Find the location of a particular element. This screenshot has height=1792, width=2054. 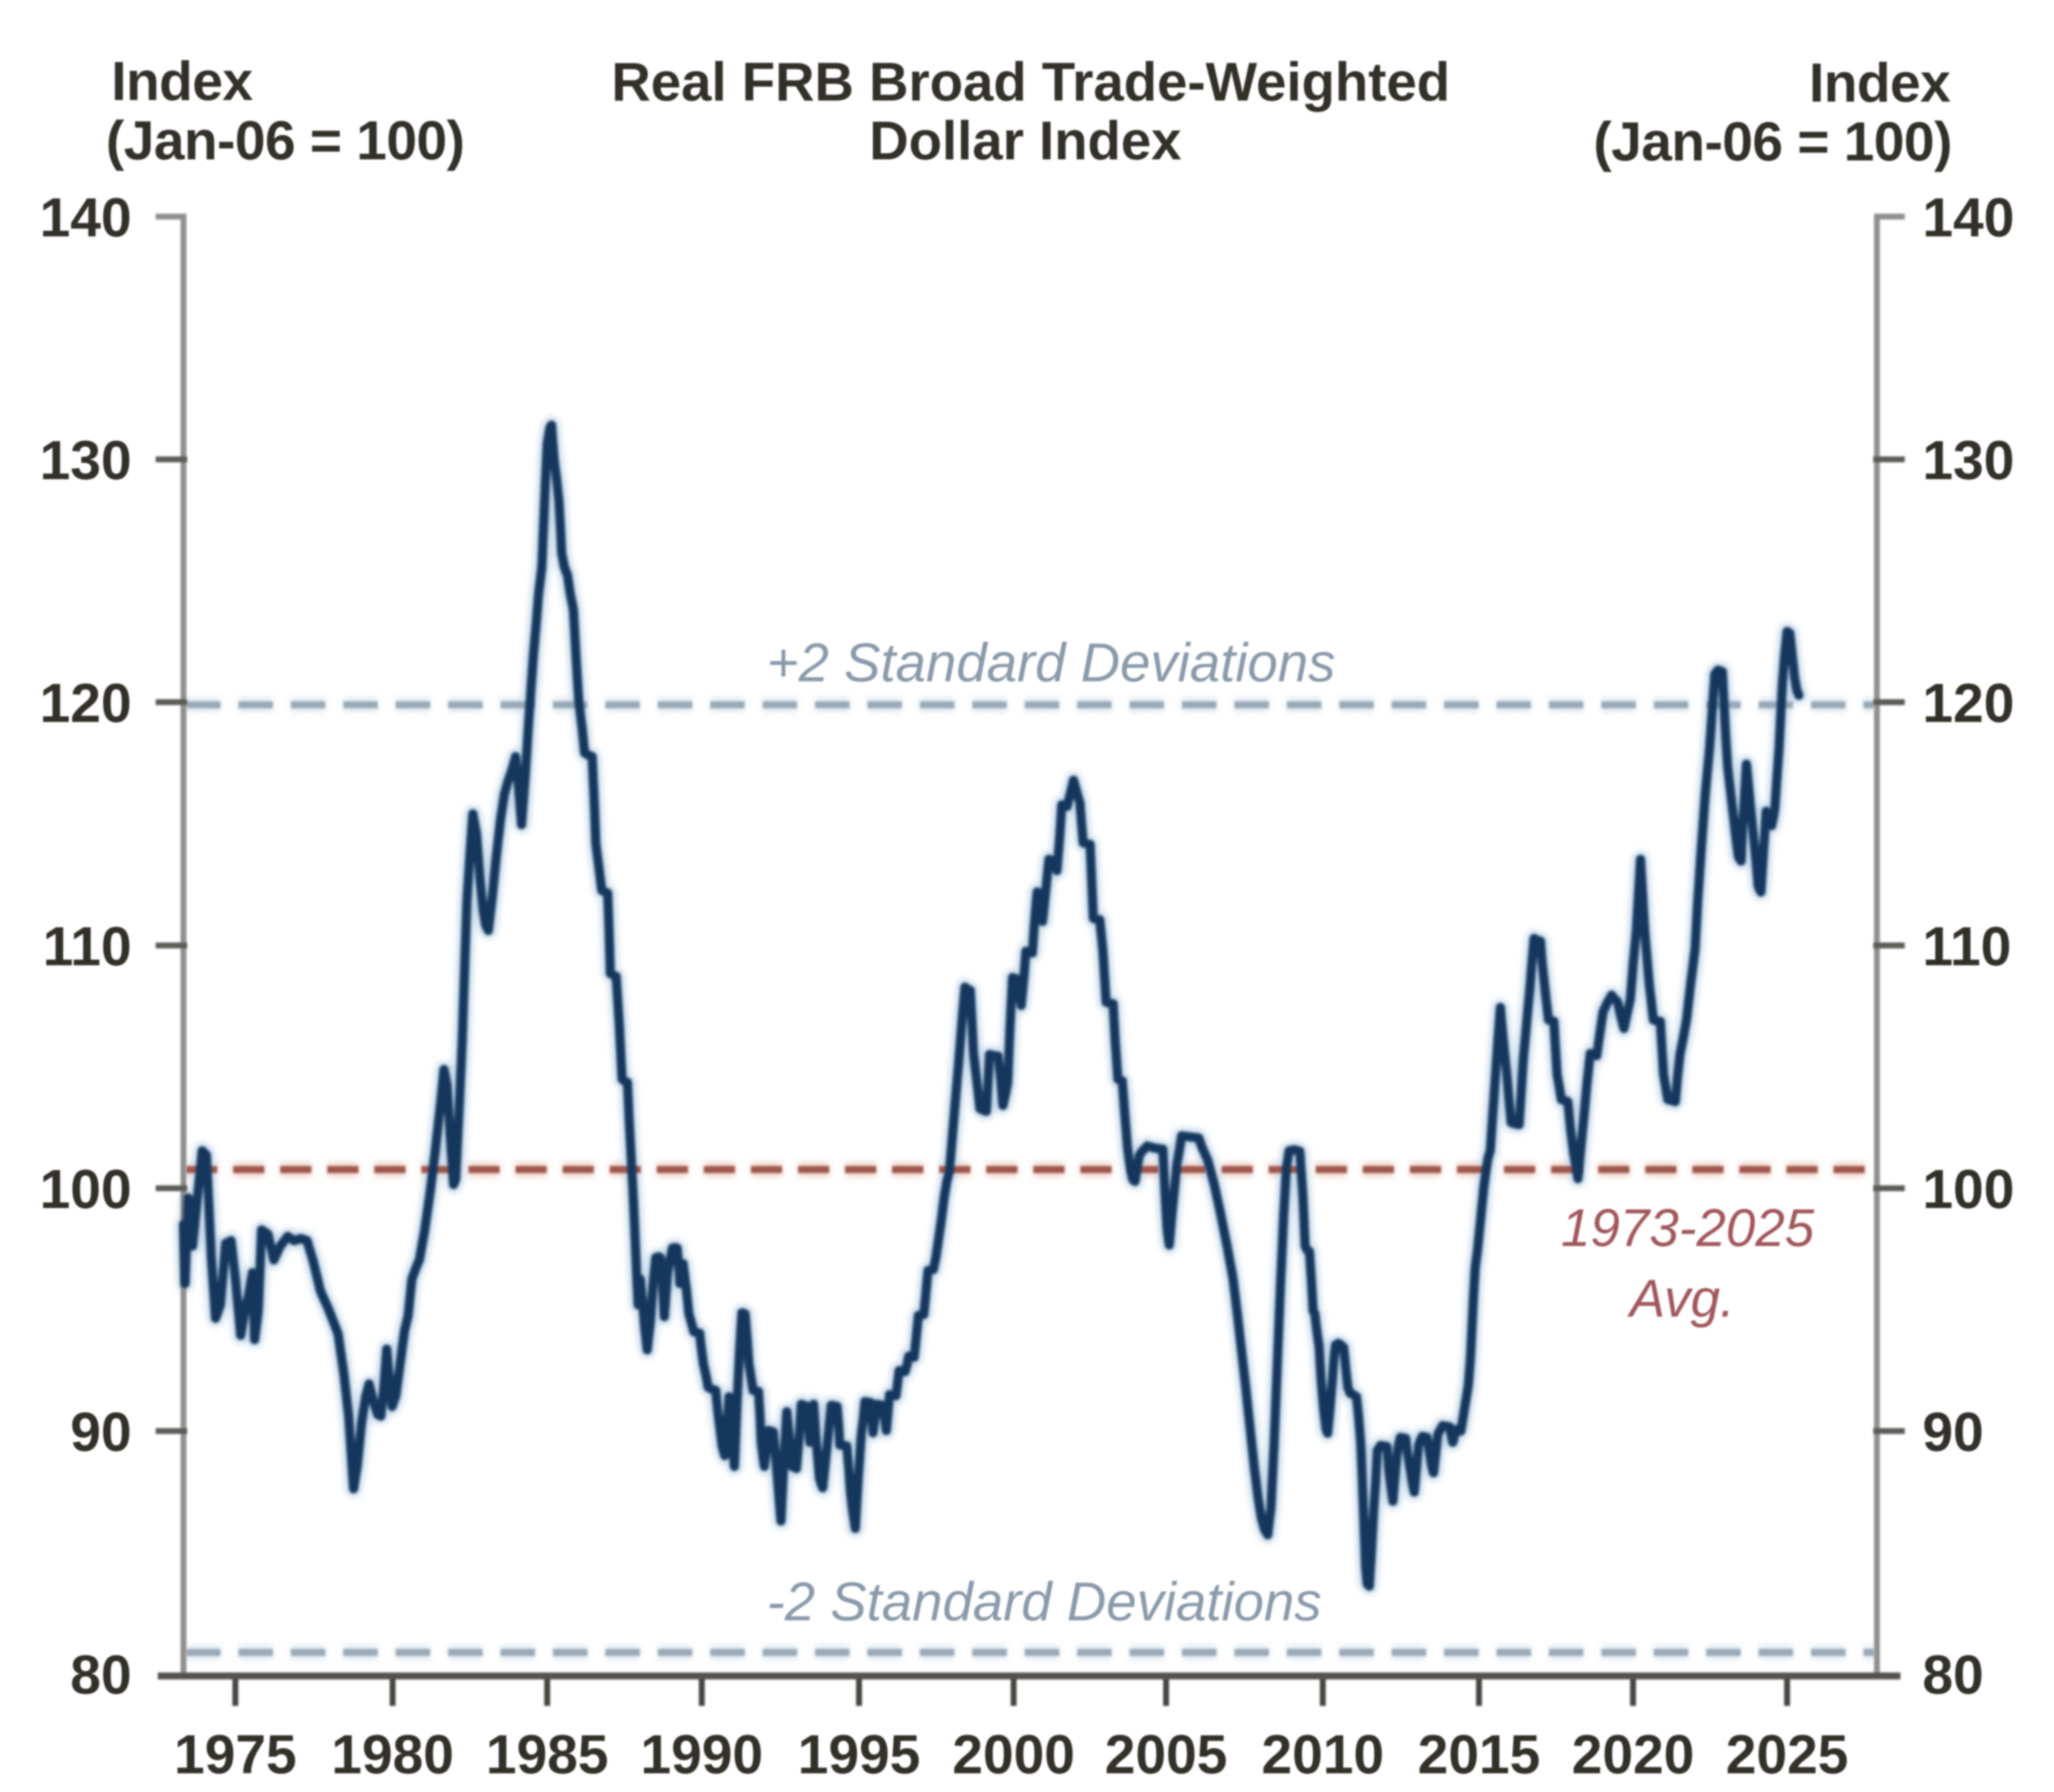

svg-text: 2005 is located at coordinates (1166, 1755).